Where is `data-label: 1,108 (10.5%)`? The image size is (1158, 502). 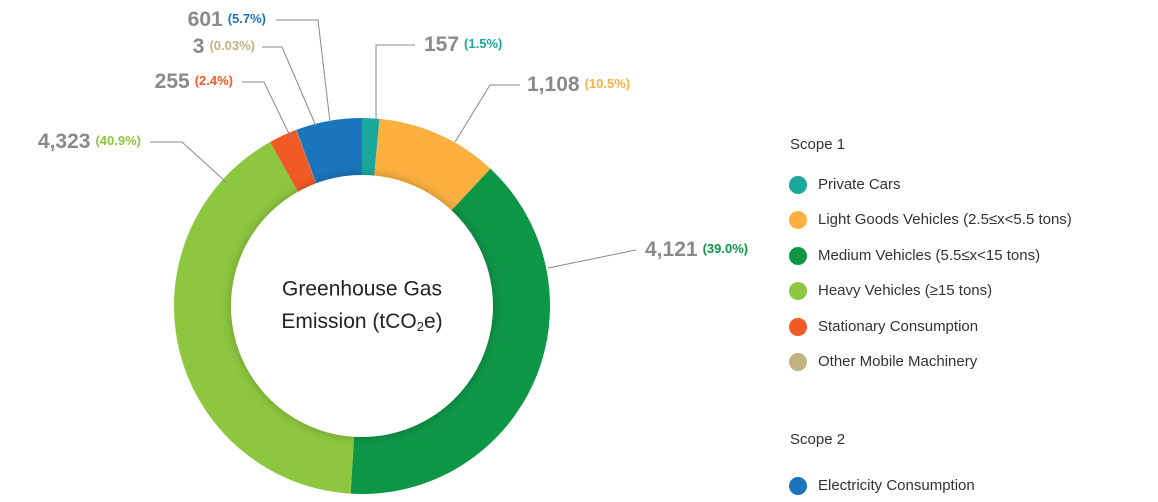 data-label: 1,108 (10.5%) is located at coordinates (578, 84).